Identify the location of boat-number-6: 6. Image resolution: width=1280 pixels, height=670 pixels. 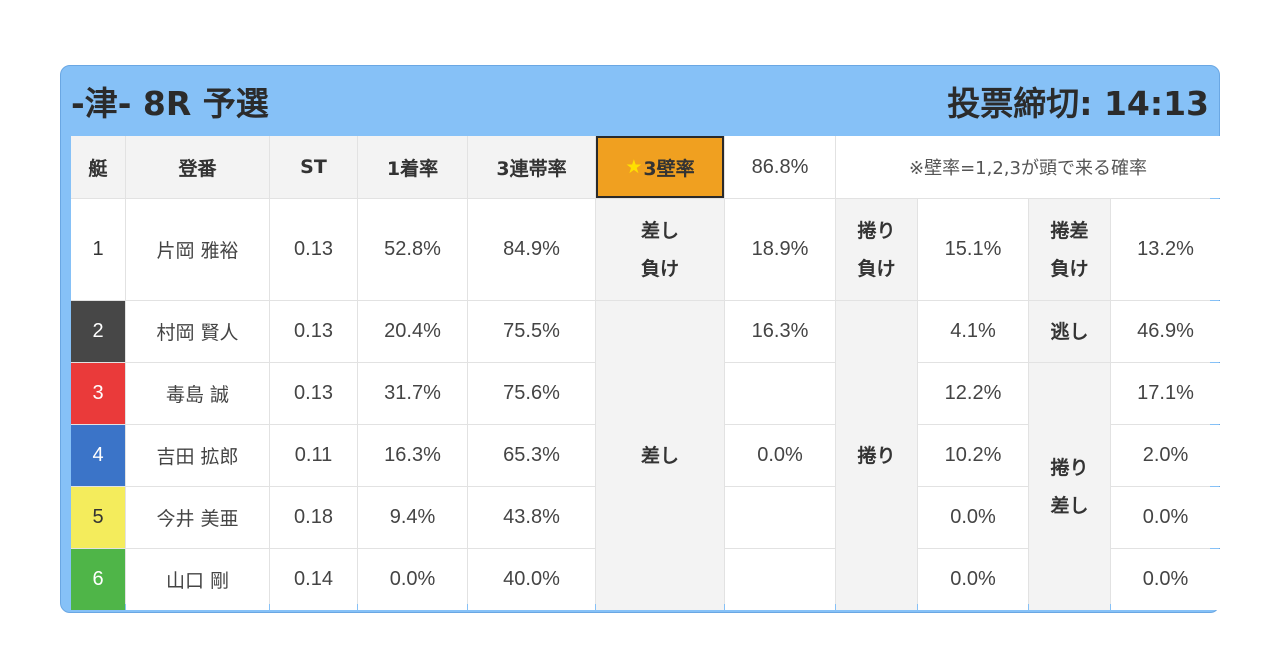
(98, 579).